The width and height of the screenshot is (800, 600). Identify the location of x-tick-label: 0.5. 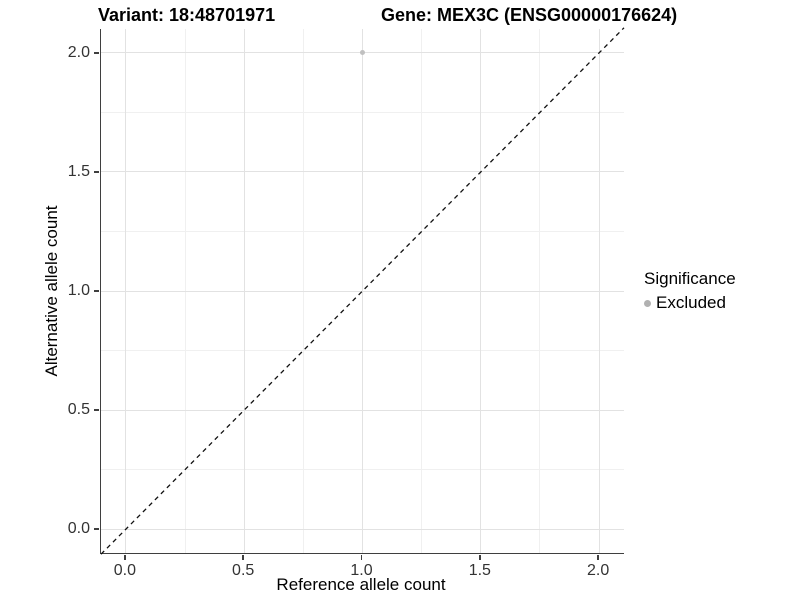
(243, 570).